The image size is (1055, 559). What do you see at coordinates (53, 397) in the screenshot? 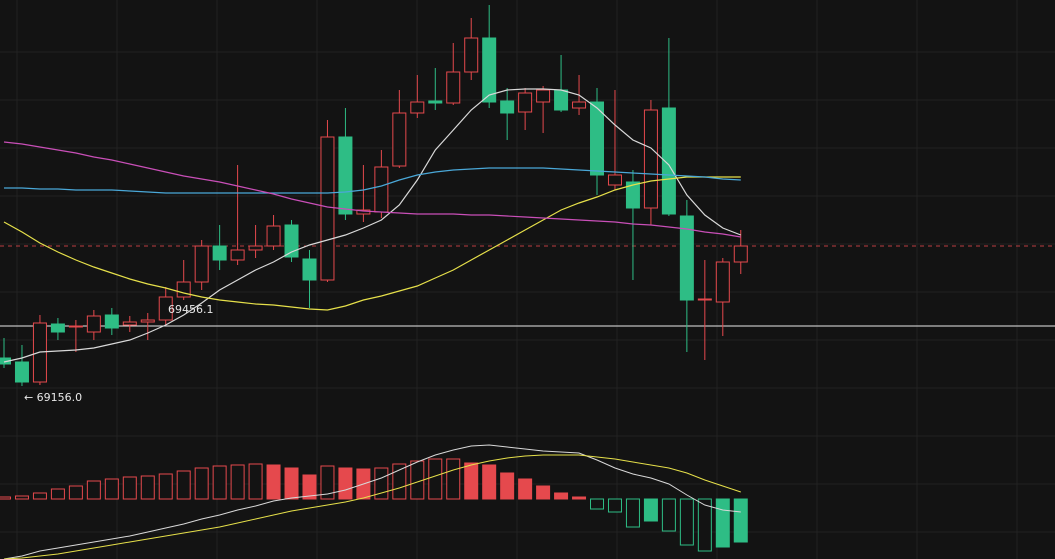
I see `low-label: ← 69156.0` at bounding box center [53, 397].